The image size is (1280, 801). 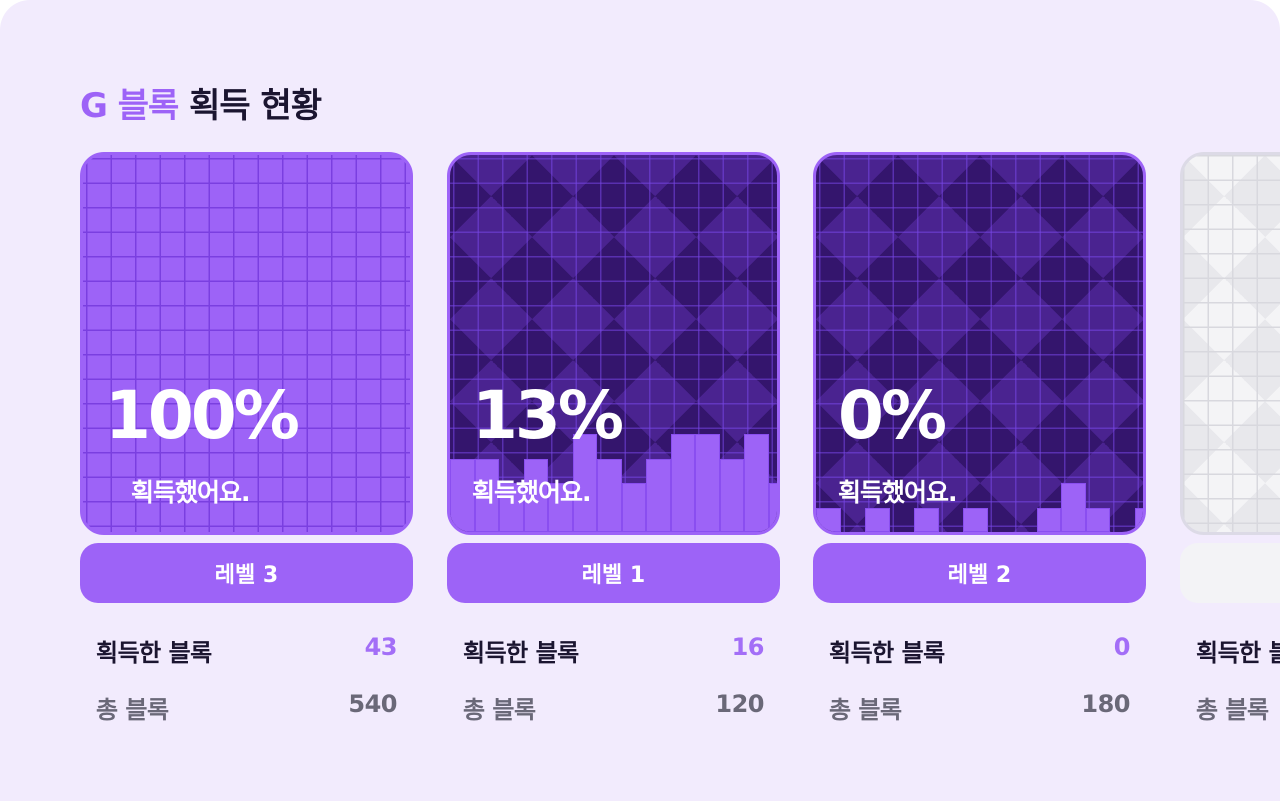 I want to click on value: 43, so click(x=381, y=647).